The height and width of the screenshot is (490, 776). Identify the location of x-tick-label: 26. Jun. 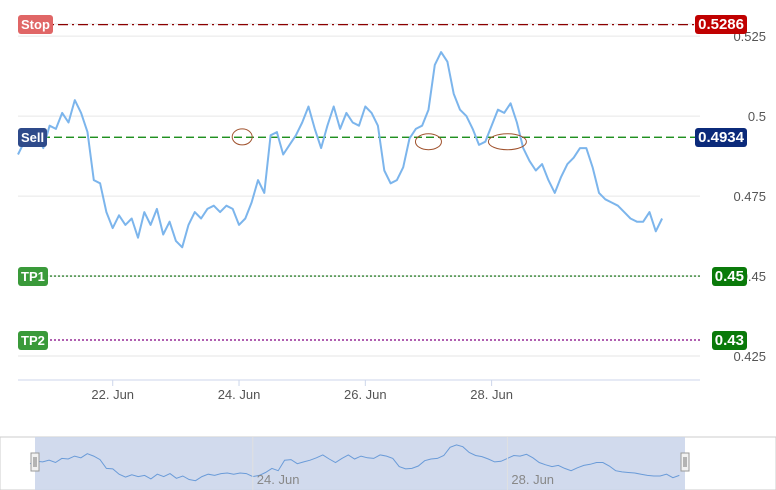
(365, 394).